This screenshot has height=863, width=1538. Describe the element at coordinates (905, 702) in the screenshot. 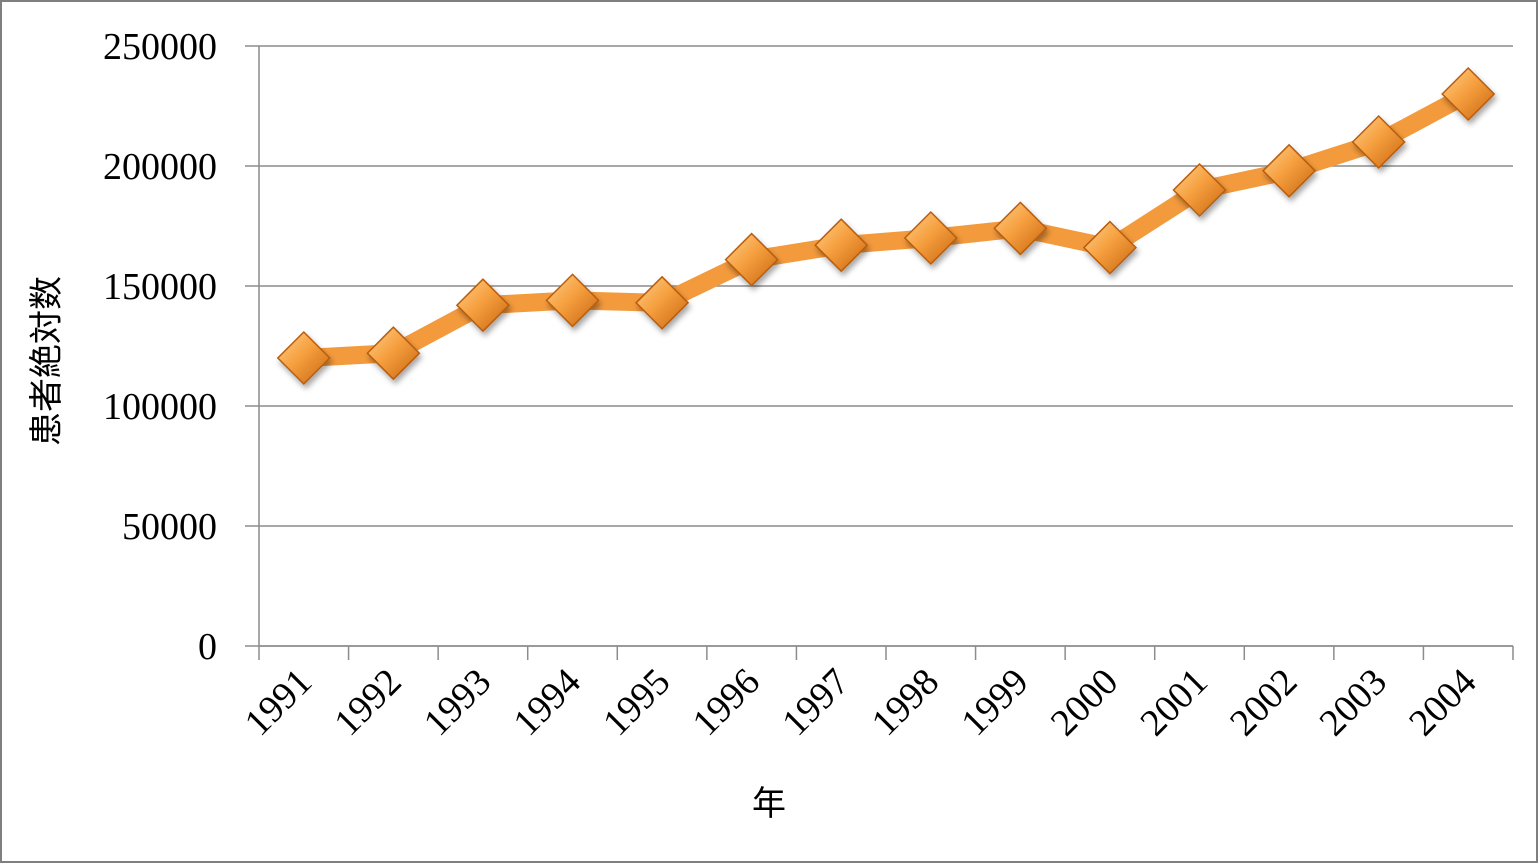

I see `x-tick-label: 1998` at that location.